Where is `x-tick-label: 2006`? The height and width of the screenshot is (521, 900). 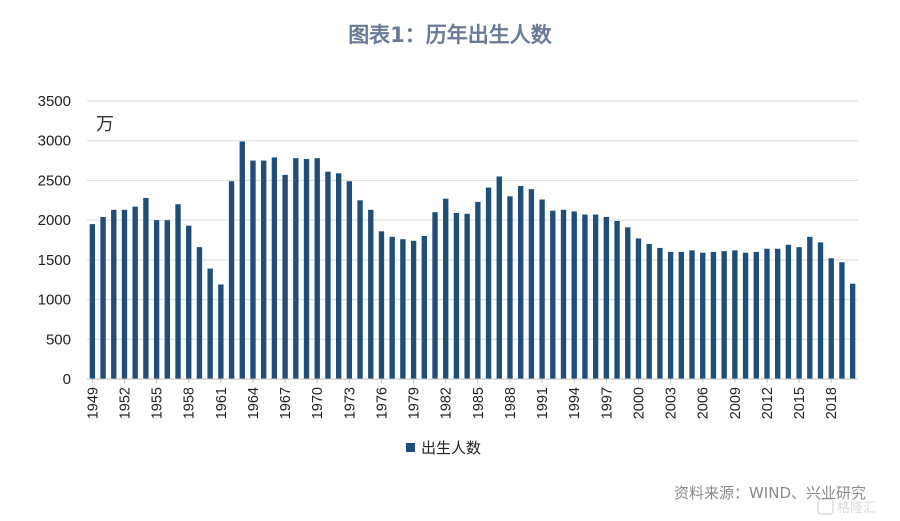 x-tick-label: 2006 is located at coordinates (704, 403).